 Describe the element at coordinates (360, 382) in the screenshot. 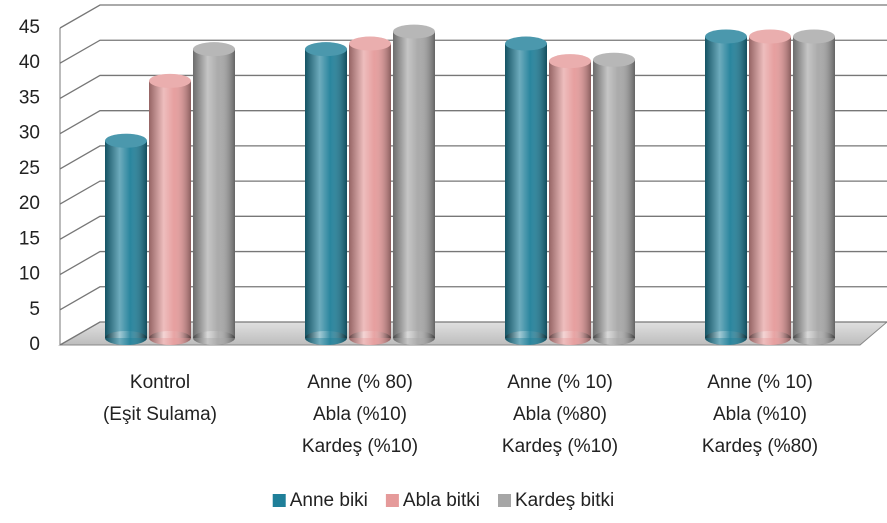

I see `x-tick-label: Anne (% 80)` at that location.